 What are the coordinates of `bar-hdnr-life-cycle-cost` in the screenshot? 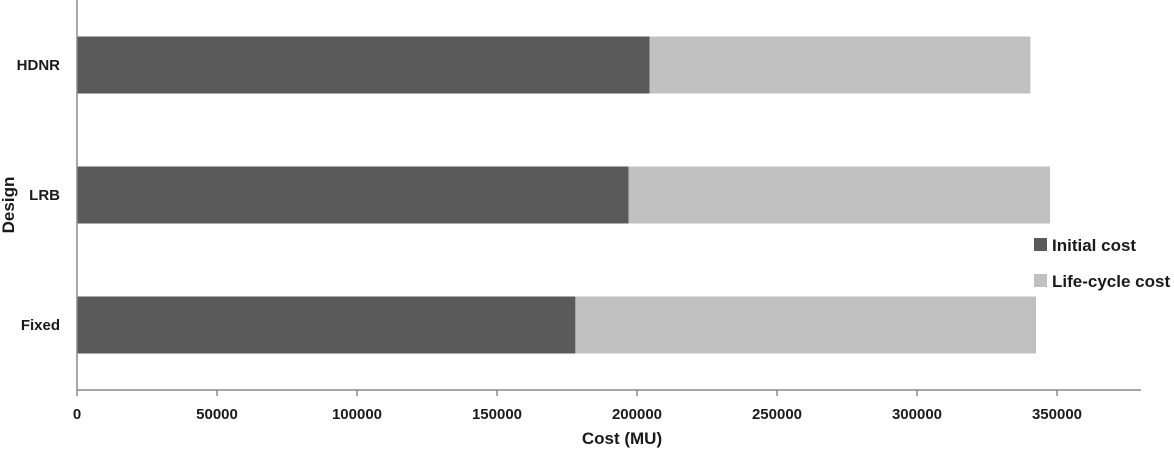 It's located at (840, 65).